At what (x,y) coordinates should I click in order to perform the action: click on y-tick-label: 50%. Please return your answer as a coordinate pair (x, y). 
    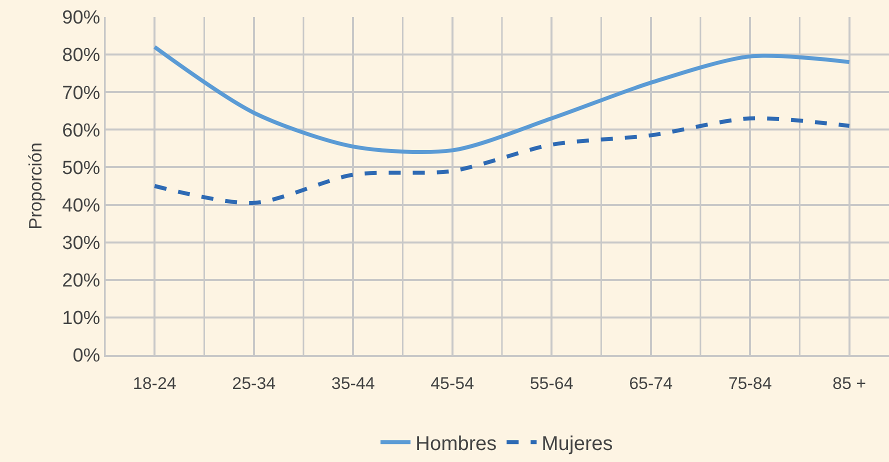
    Looking at the image, I should click on (81, 168).